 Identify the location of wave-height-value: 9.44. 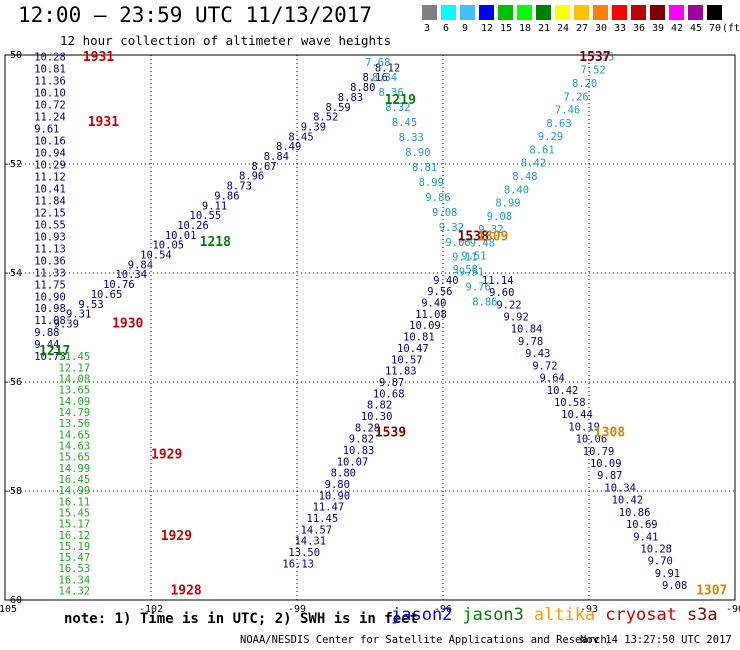
(46, 345).